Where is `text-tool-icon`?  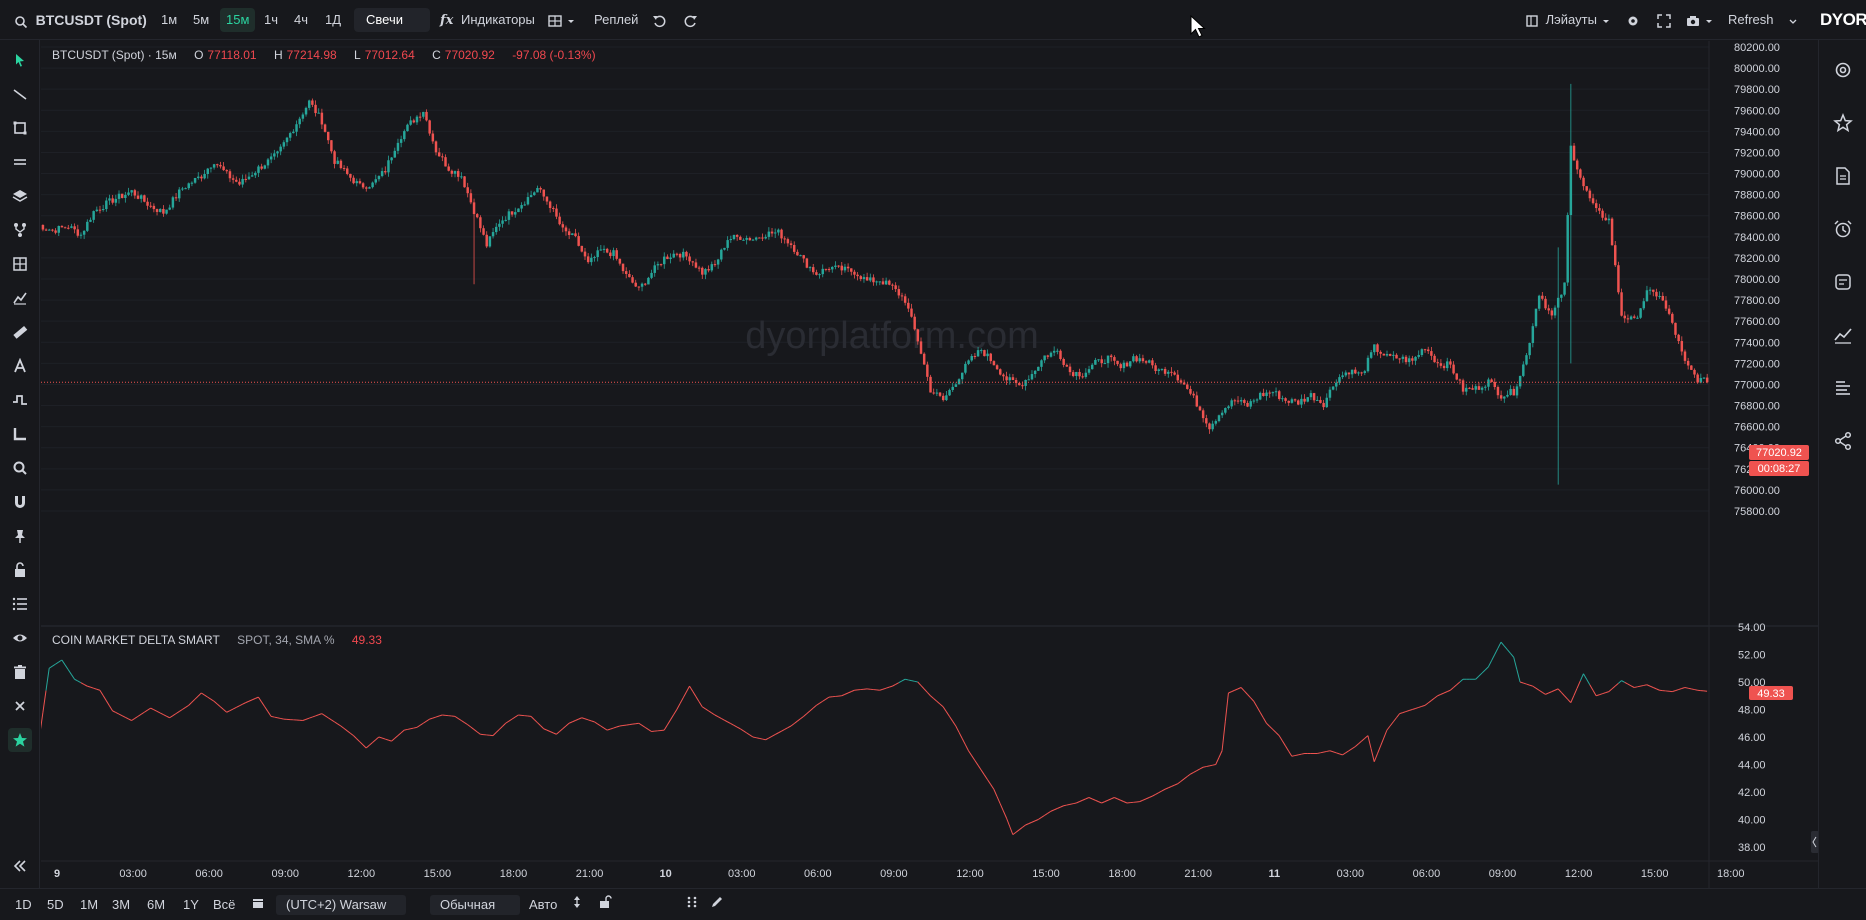 text-tool-icon is located at coordinates (20, 366).